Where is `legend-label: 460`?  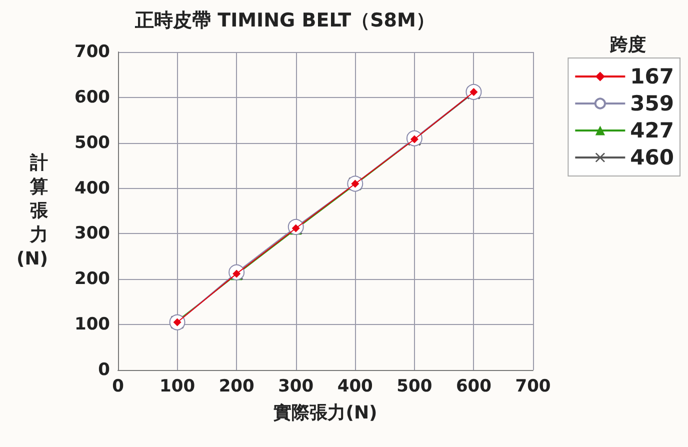
legend-label: 460 is located at coordinates (652, 158).